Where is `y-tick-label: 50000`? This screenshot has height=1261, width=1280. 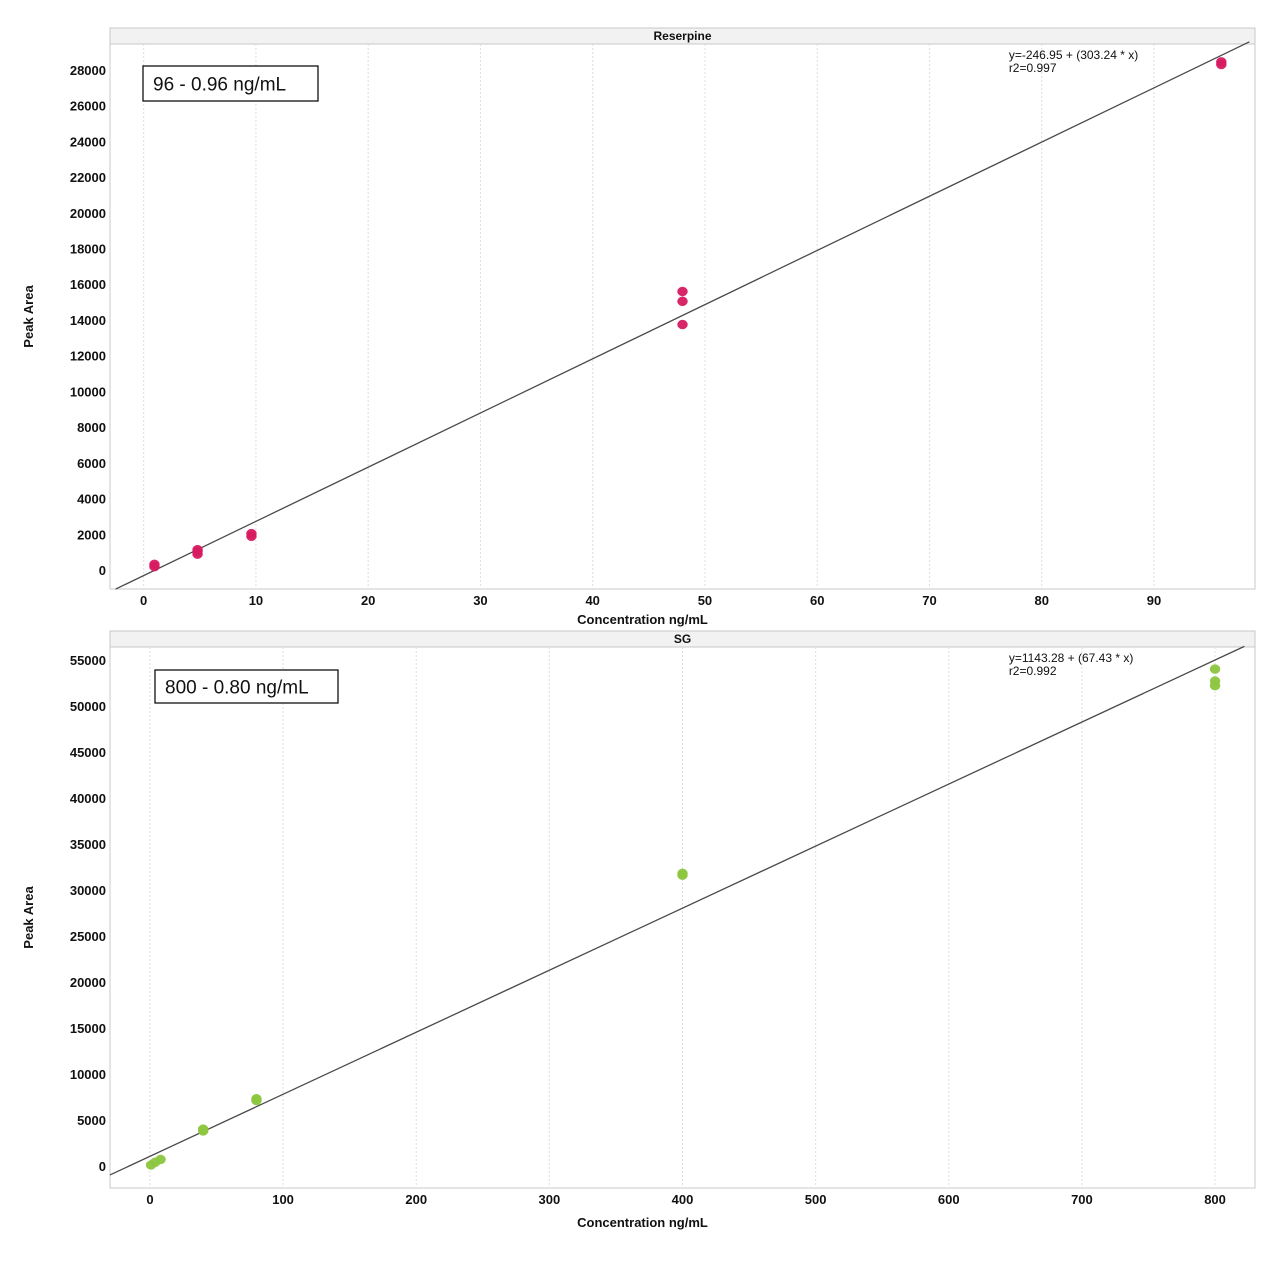
y-tick-label: 50000 is located at coordinates (88, 706).